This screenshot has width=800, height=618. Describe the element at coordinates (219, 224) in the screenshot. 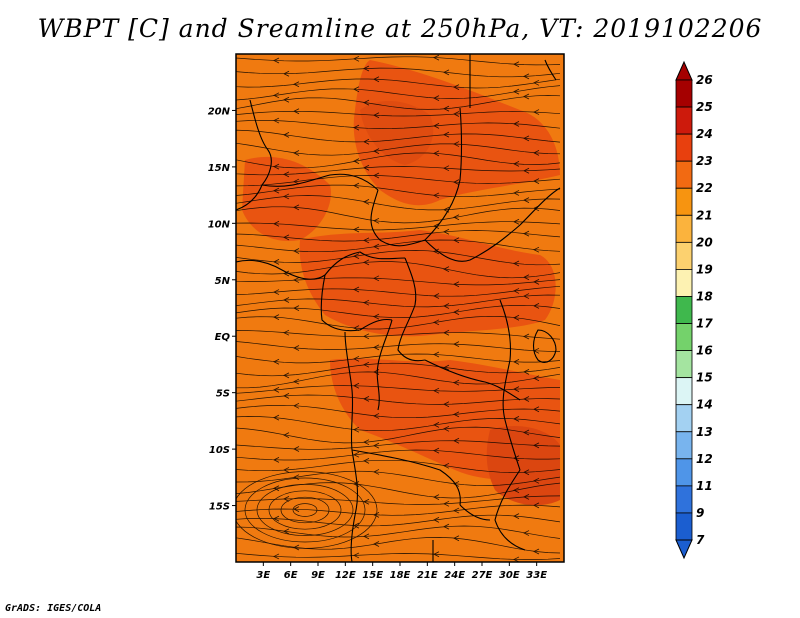

I see `lat-label: 10N` at that location.